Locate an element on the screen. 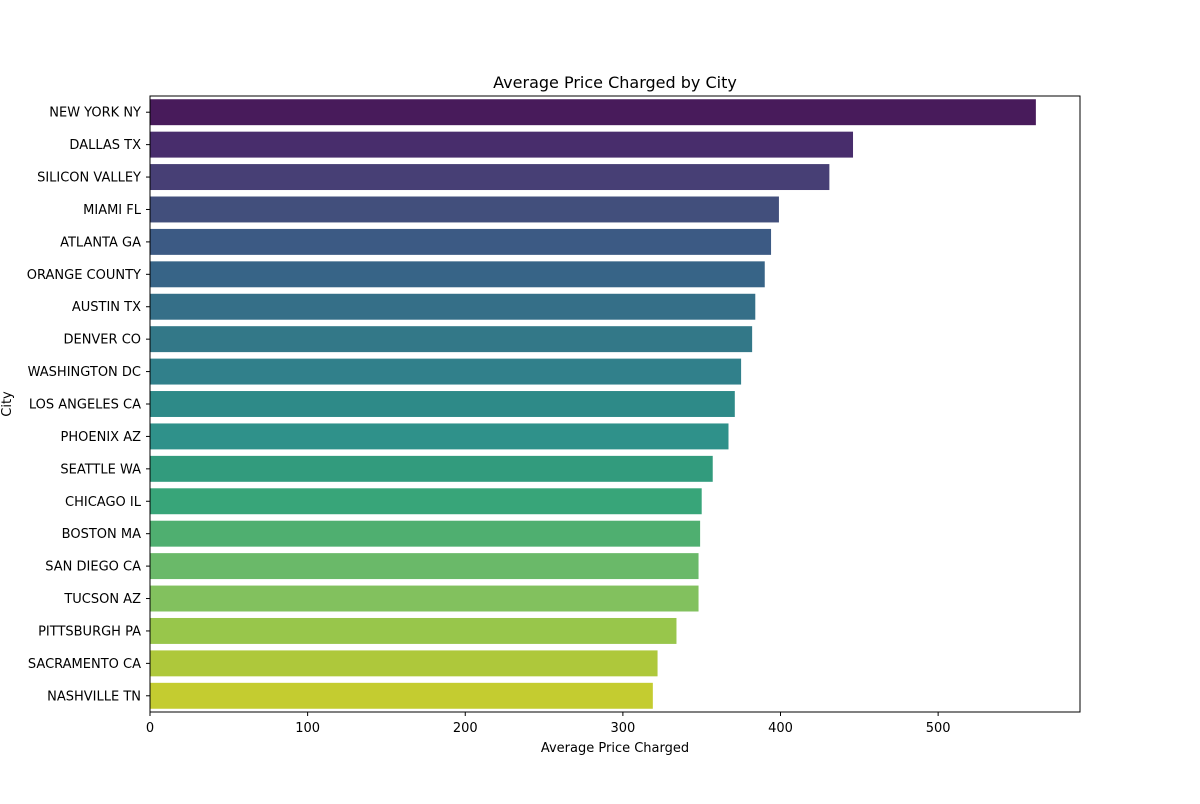 This screenshot has height=804, width=1200. x-tick-label: 200 is located at coordinates (465, 728).